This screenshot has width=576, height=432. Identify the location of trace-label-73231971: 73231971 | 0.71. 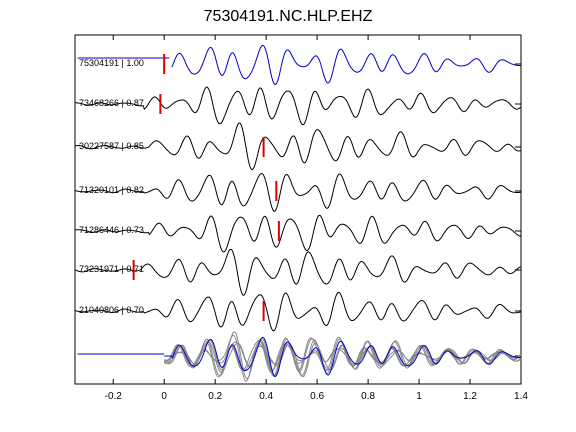
(111, 269).